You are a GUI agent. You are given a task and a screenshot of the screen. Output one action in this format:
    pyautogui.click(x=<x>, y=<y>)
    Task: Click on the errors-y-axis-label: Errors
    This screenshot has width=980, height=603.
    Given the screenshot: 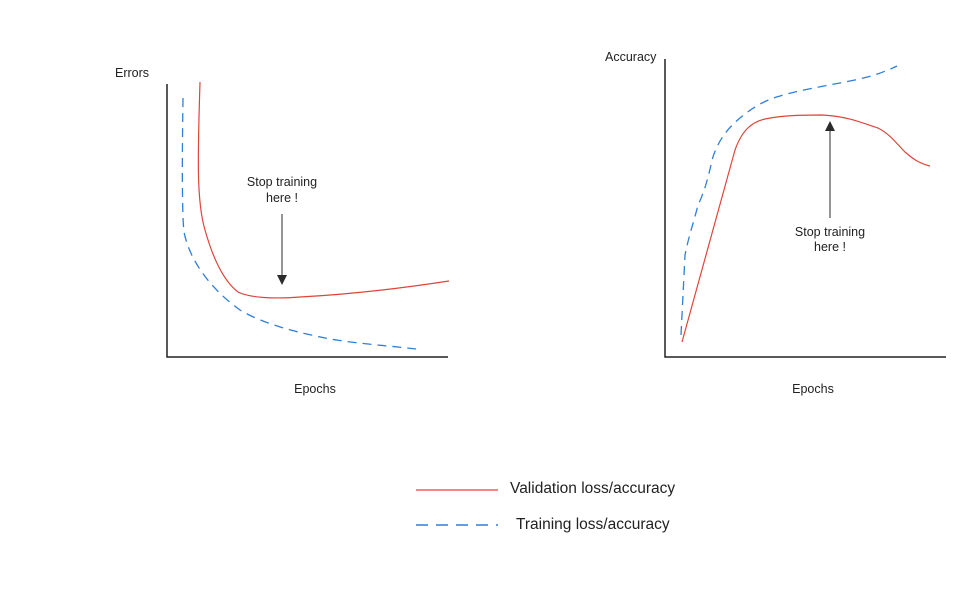 What is the action you would take?
    pyautogui.click(x=132, y=73)
    